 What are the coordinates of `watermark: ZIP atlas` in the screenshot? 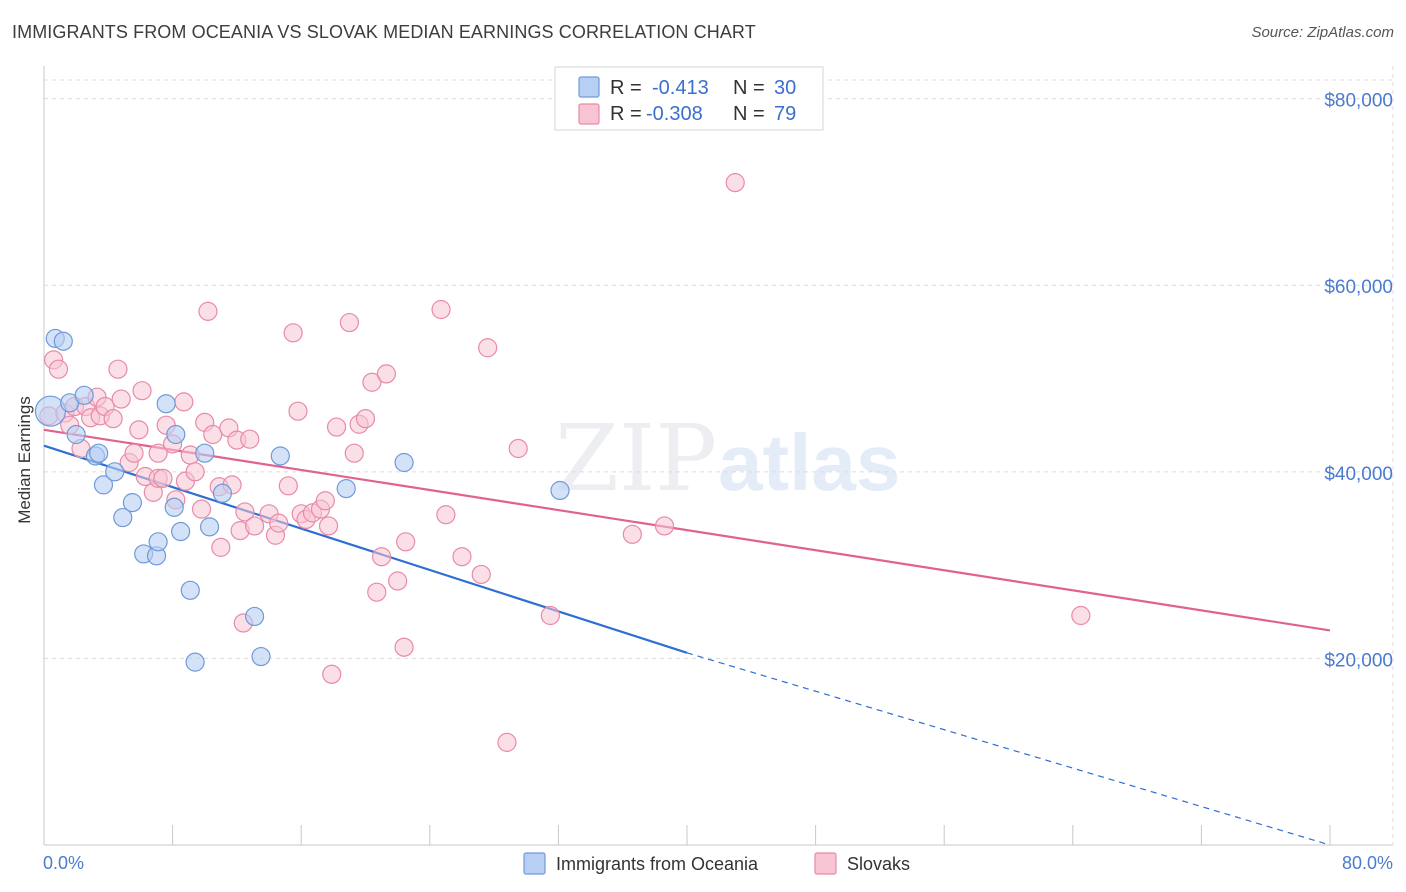 It's located at (727, 458).